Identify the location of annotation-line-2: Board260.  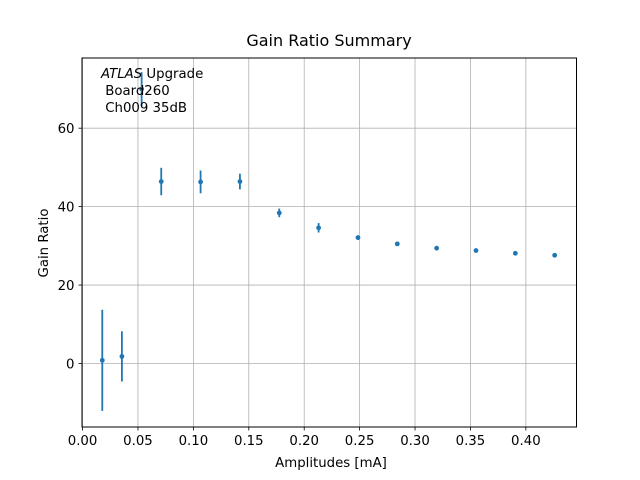
(135, 91).